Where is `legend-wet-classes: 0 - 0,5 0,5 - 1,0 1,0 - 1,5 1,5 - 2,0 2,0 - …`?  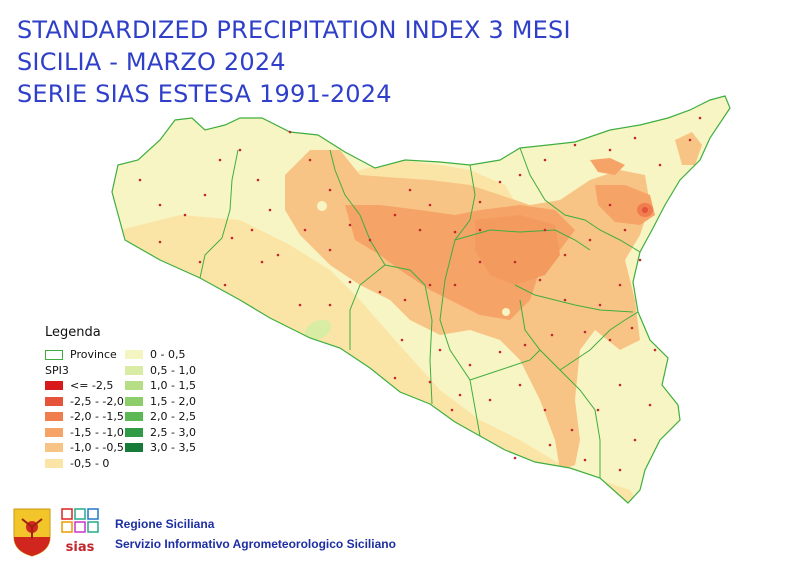
legend-wet-classes: 0 - 0,5 0,5 - 1,0 1,0 - 1,5 1,5 - 2,0 2,0 - … is located at coordinates (160, 401).